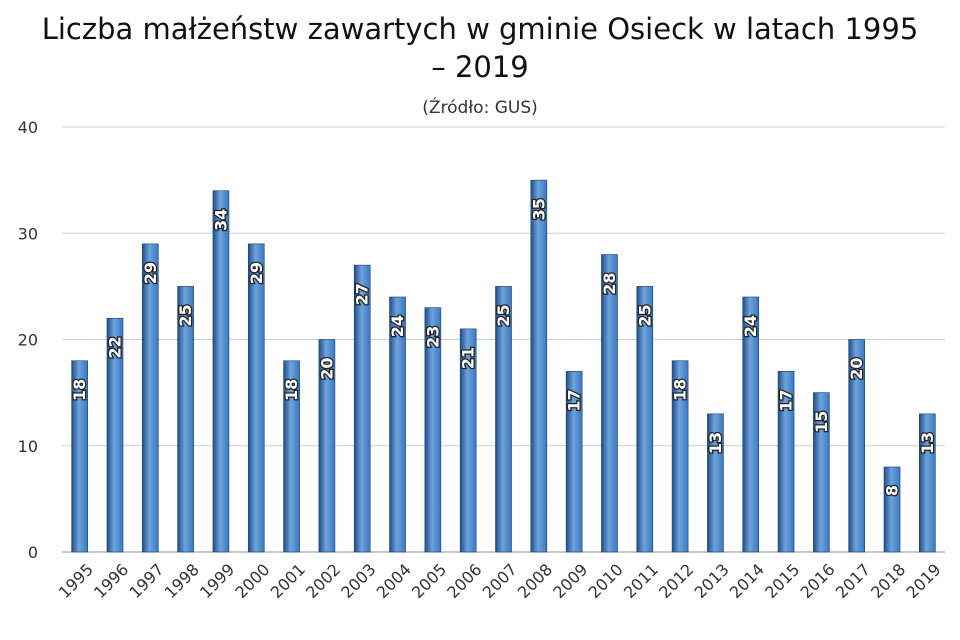 This screenshot has height=640, width=960. What do you see at coordinates (252, 581) in the screenshot?
I see `x-tick-label: 2000` at bounding box center [252, 581].